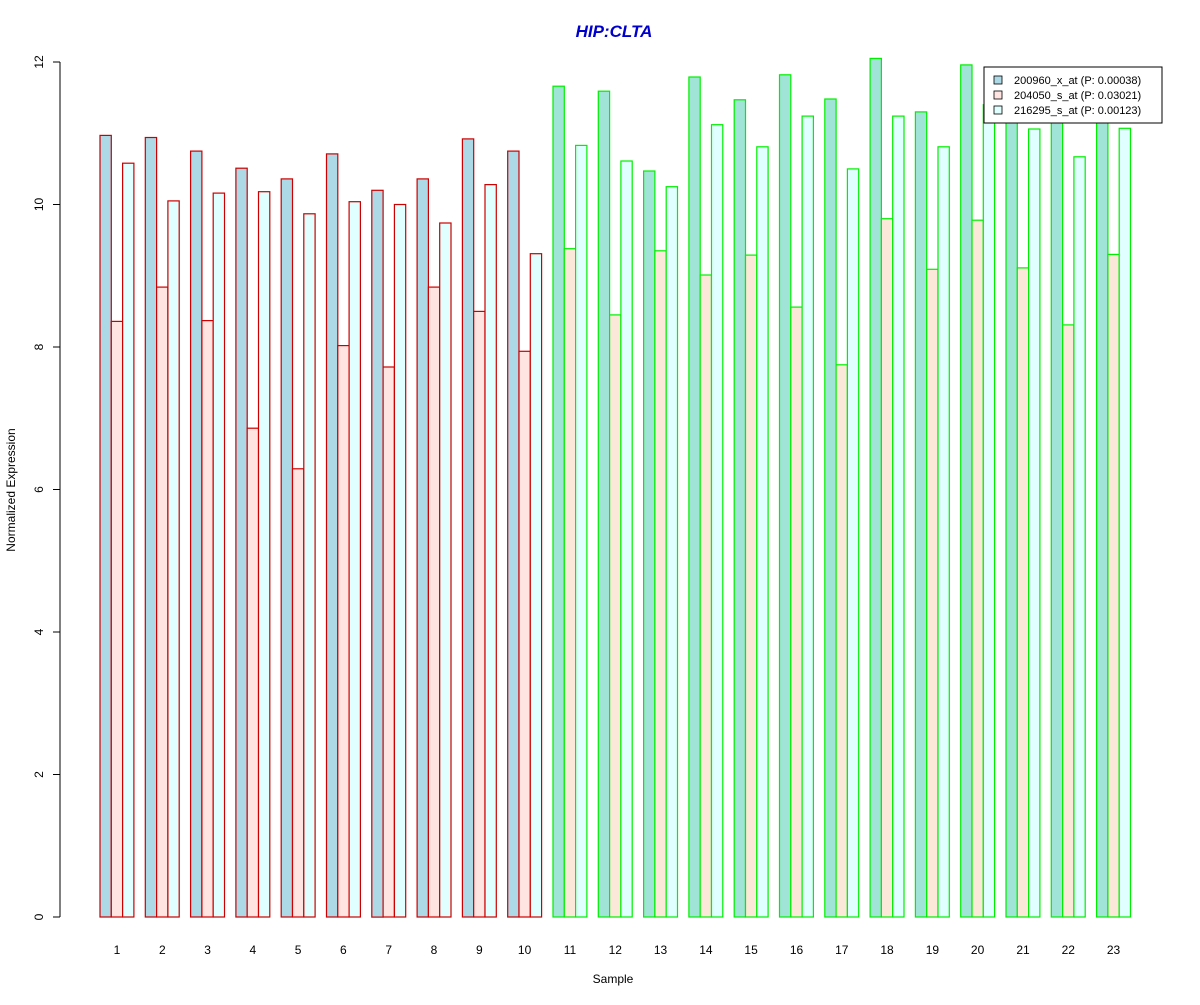 The height and width of the screenshot is (1005, 1200). What do you see at coordinates (1077, 96) in the screenshot?
I see `legend-entry: 204050_s_at (P: 0.03021)` at bounding box center [1077, 96].